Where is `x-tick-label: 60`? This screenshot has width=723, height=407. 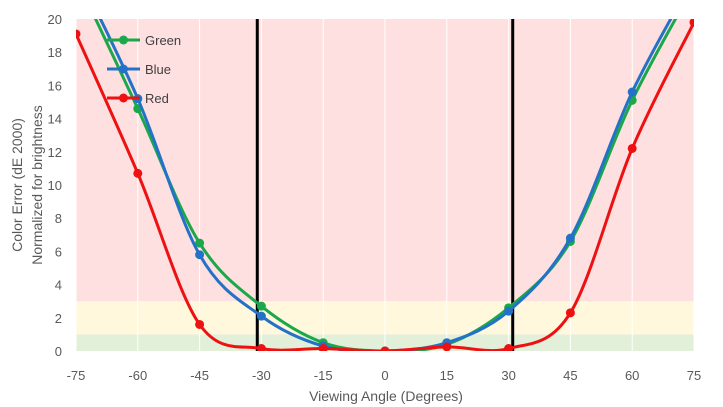 x-tick-label: 60 is located at coordinates (632, 375).